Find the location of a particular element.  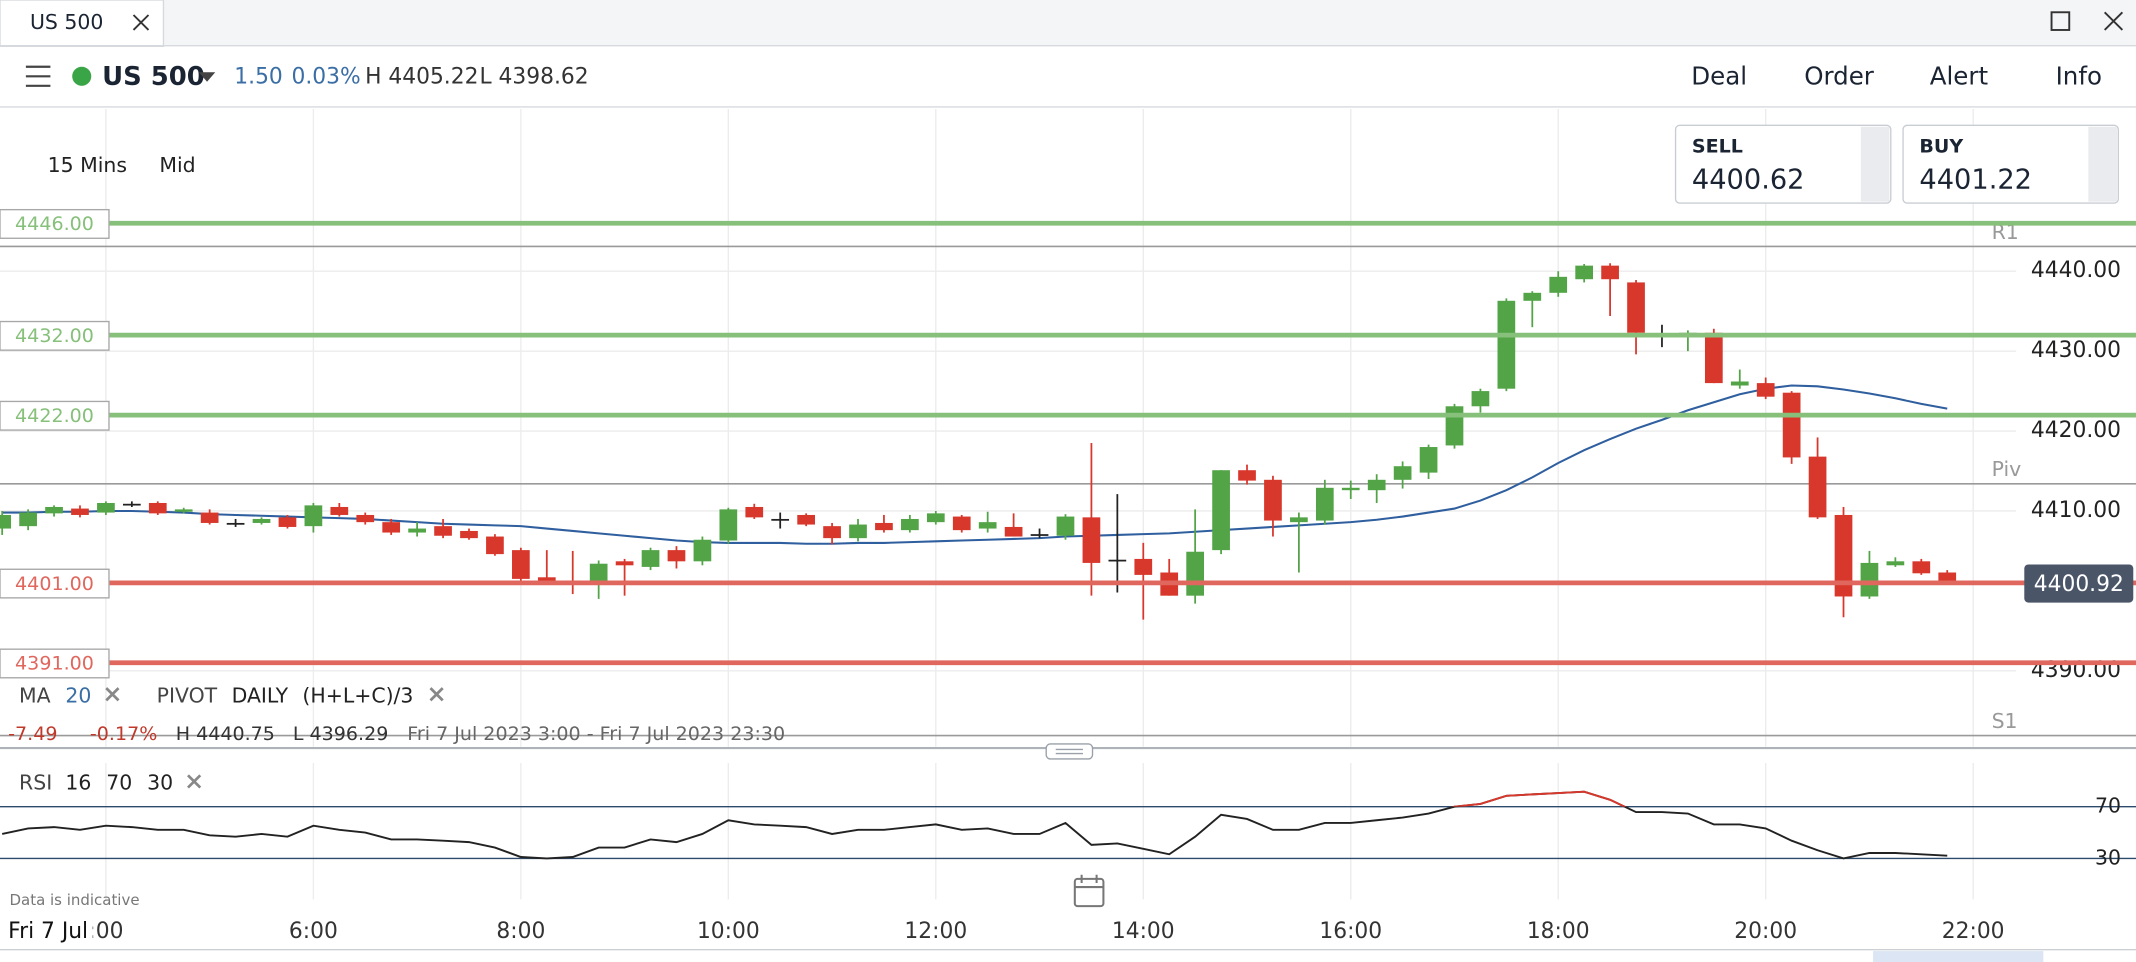

calendar-icon-detail is located at coordinates (1089, 881).